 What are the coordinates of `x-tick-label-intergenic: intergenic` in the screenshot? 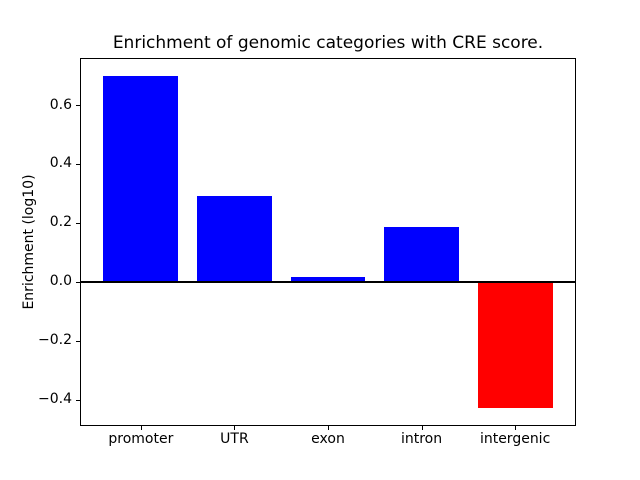 It's located at (515, 439).